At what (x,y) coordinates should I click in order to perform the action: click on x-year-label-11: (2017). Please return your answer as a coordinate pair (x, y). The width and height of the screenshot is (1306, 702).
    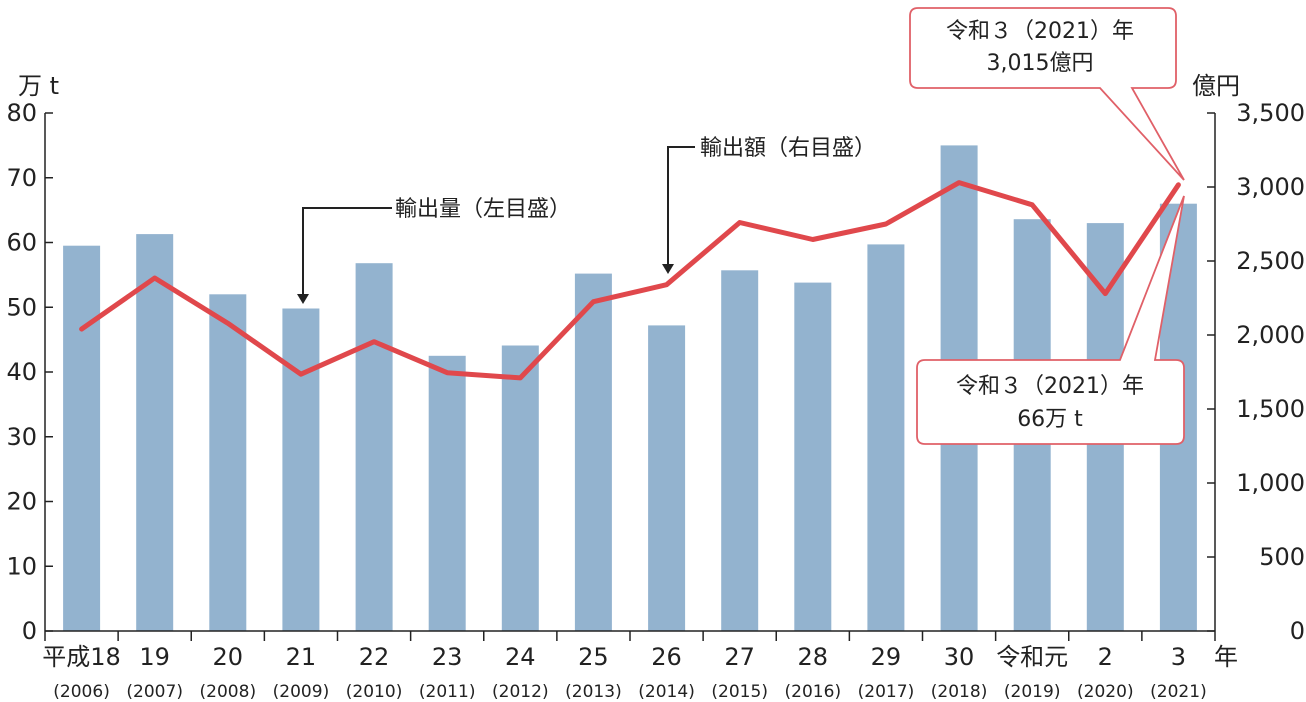
    Looking at the image, I should click on (886, 692).